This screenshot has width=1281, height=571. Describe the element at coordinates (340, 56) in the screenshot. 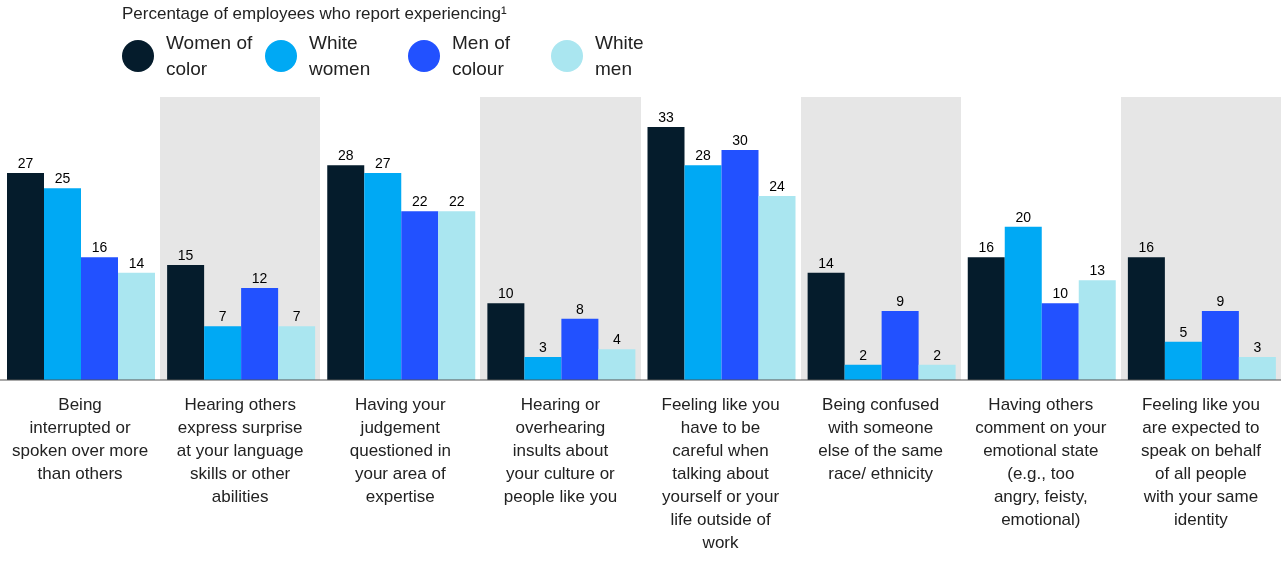

I see `legend-label: White women` at that location.